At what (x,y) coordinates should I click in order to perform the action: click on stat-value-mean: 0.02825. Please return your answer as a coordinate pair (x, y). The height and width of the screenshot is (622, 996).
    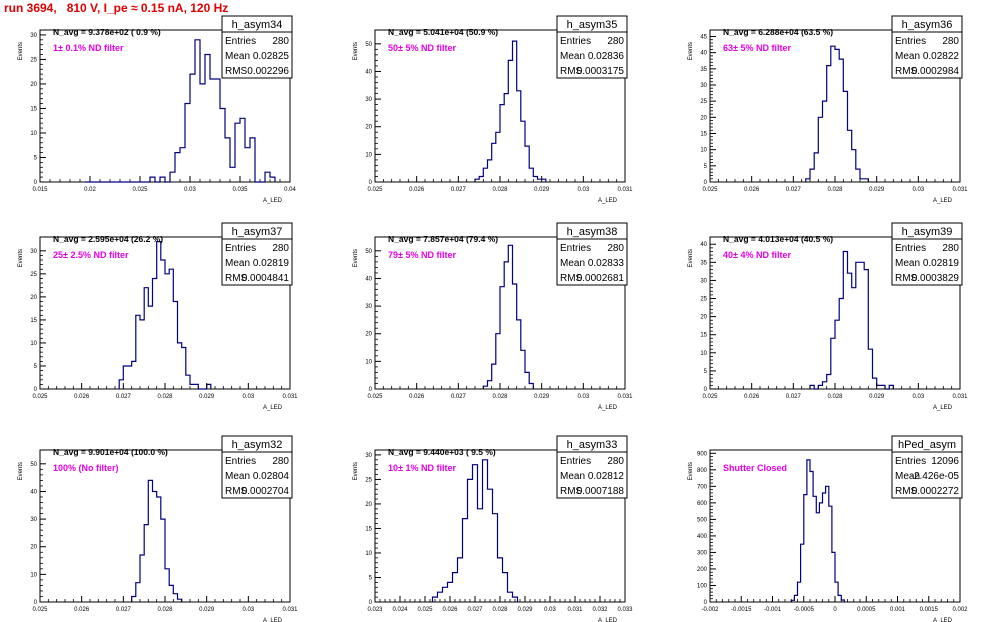
    Looking at the image, I should click on (271, 56).